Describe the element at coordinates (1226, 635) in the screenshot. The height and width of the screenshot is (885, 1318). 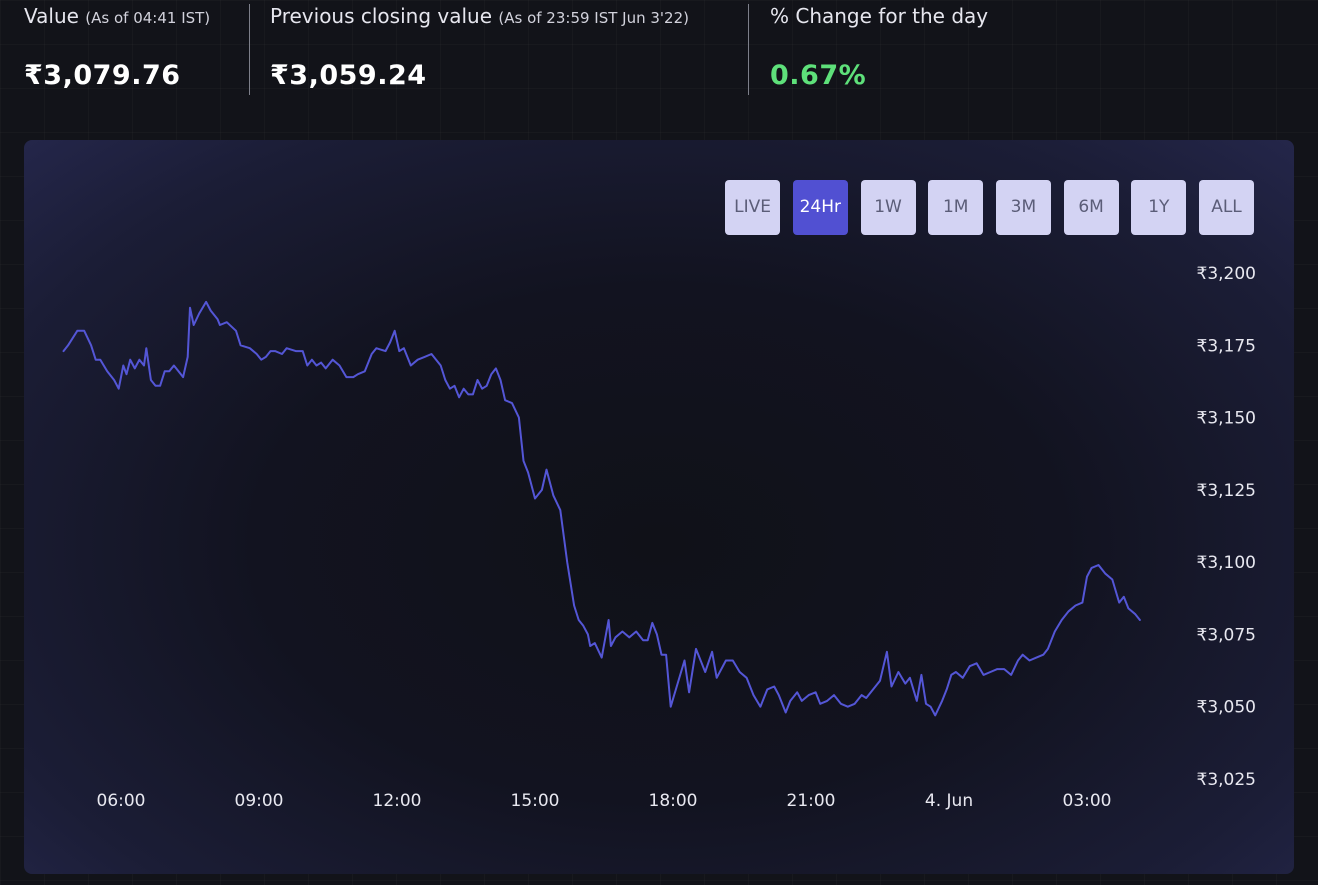
I see `y-axis-tick-label: ₹3,075` at that location.